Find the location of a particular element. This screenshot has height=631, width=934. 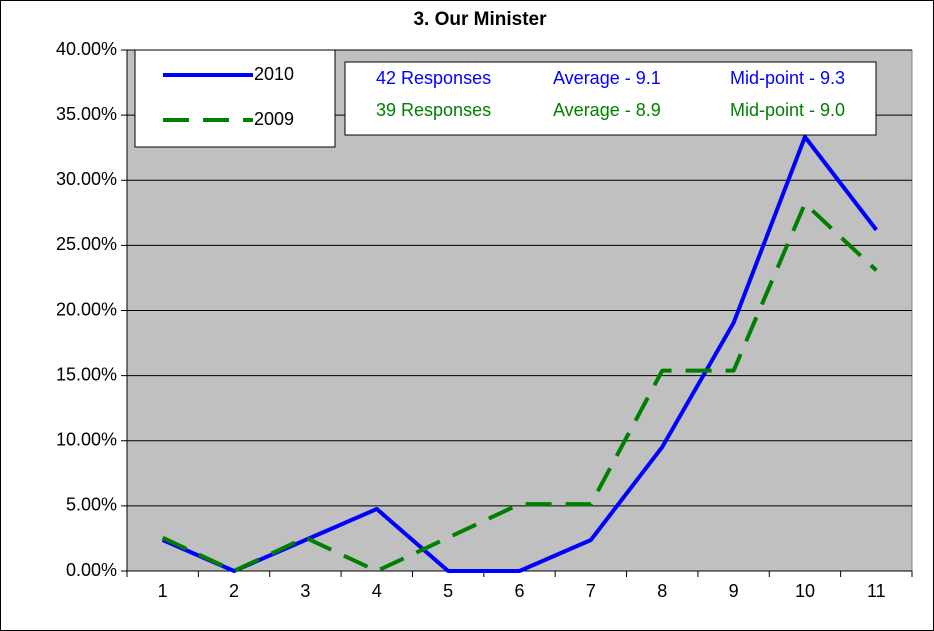

y-tick-label: 30.00% is located at coordinates (86, 179).